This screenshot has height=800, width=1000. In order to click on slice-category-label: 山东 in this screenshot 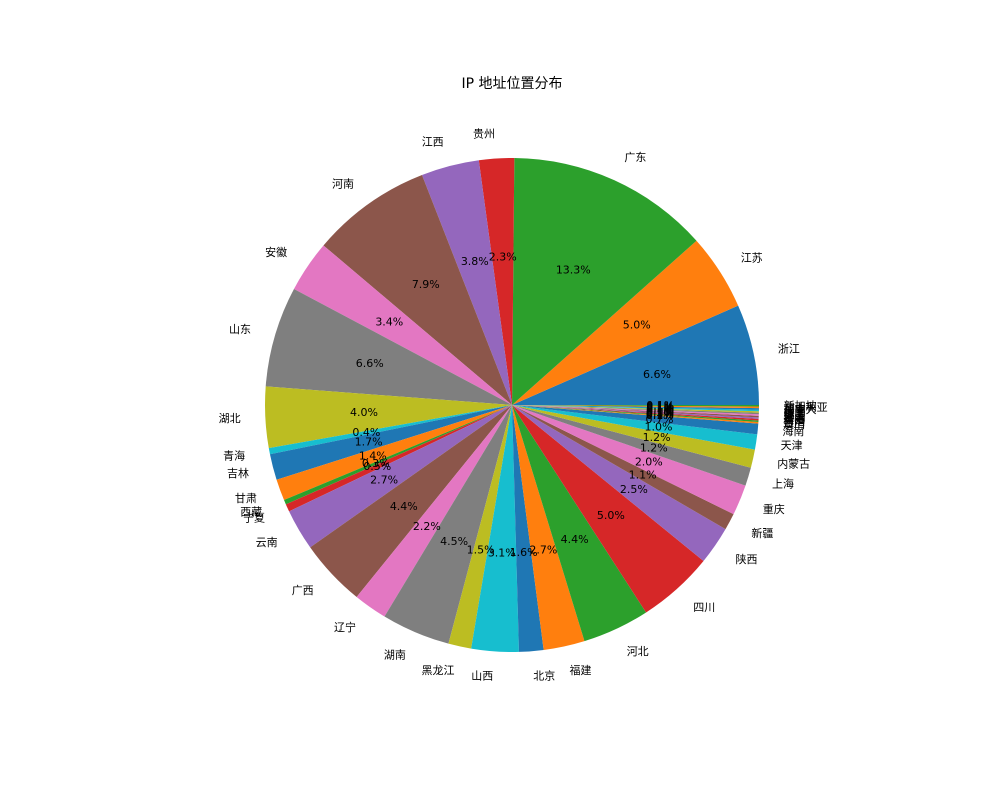, I will do `click(240, 329)`.